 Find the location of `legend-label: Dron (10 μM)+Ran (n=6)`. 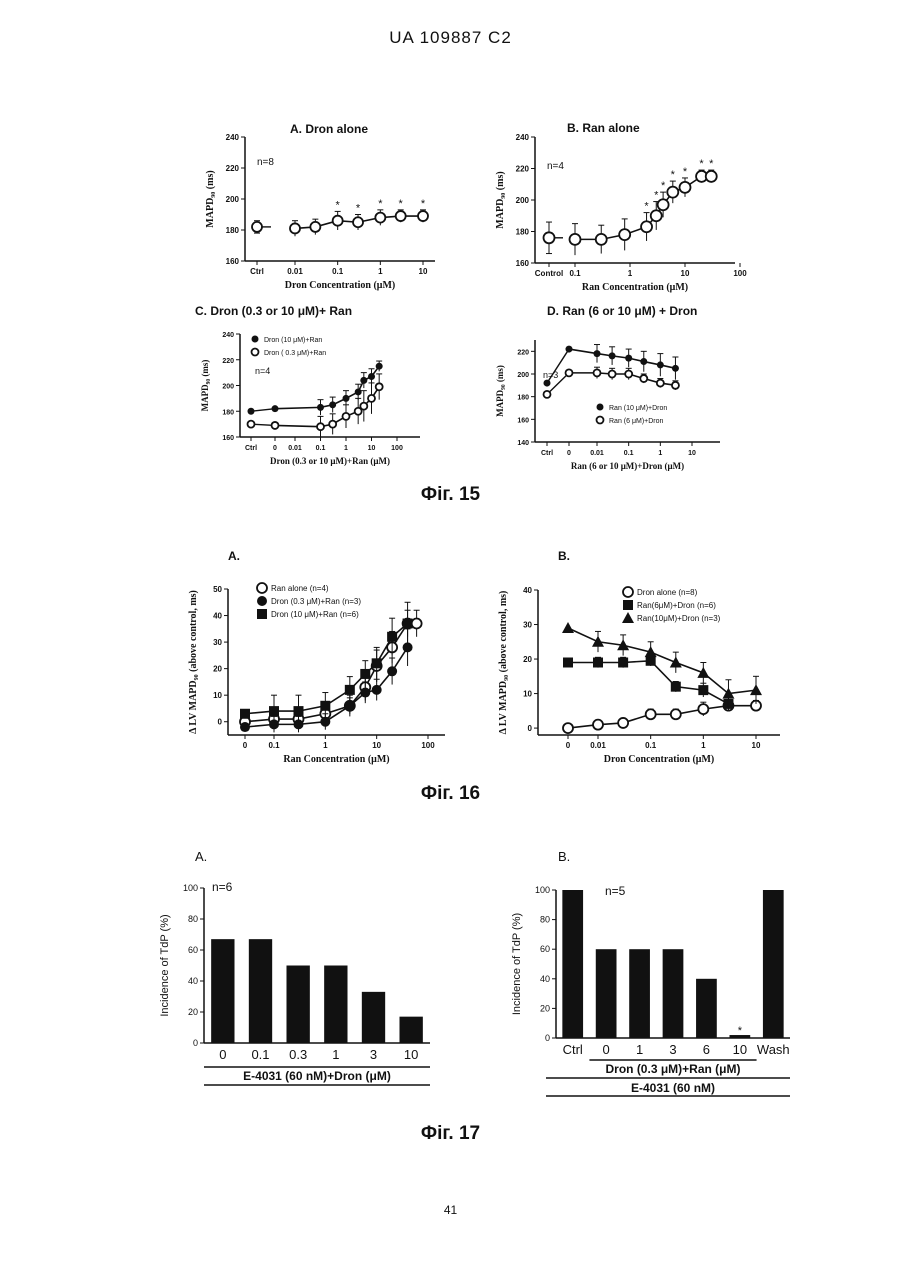

legend-label: Dron (10 μM)+Ran (n=6) is located at coordinates (315, 614).